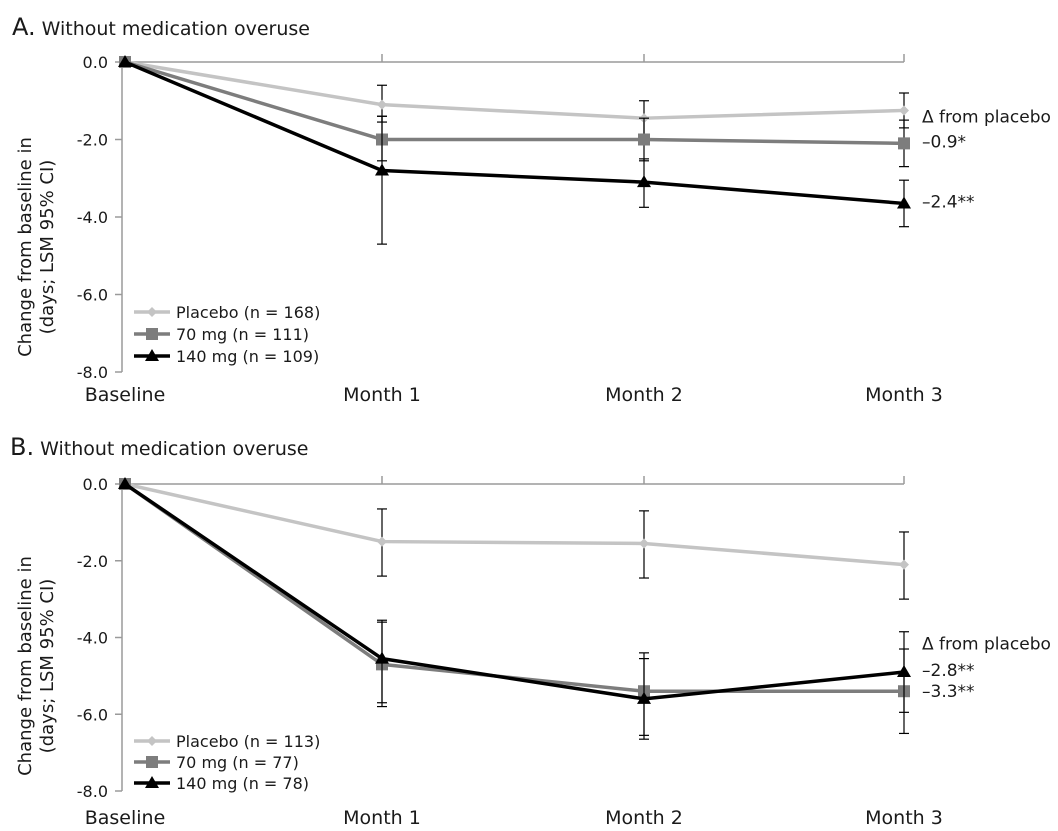 This screenshot has height=831, width=1058. Describe the element at coordinates (22, 447) in the screenshot. I see `panel-letter: B.` at that location.